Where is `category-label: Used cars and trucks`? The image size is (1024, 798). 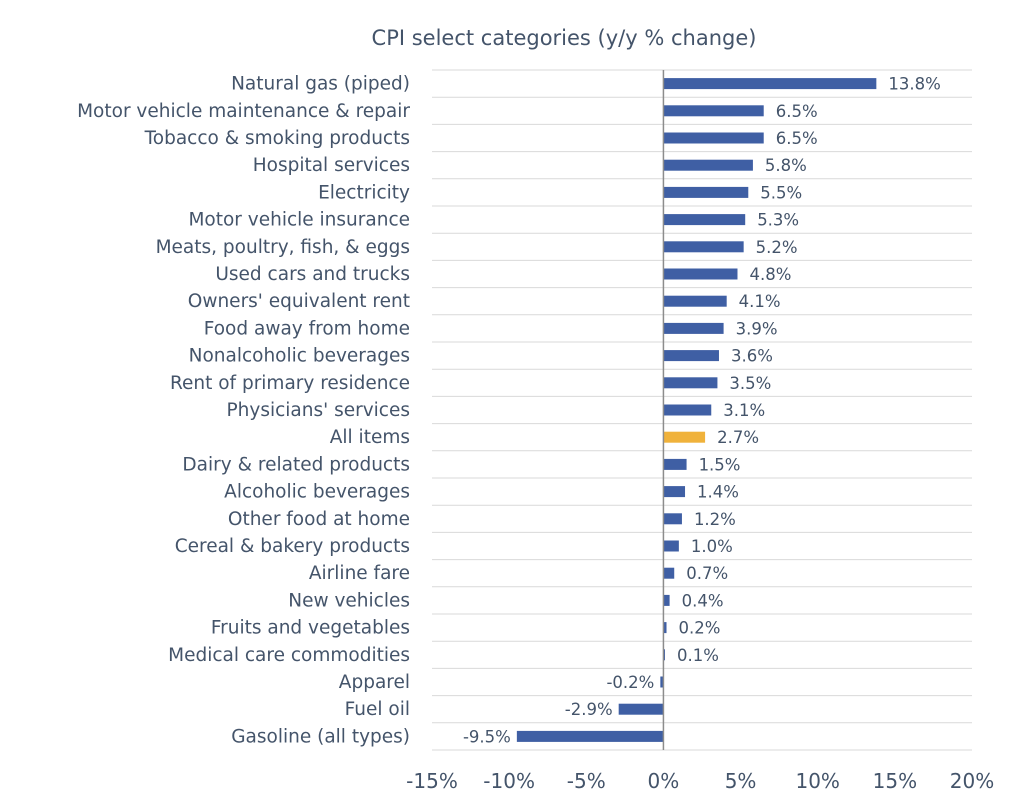
category-label: Used cars and trucks is located at coordinates (312, 274).